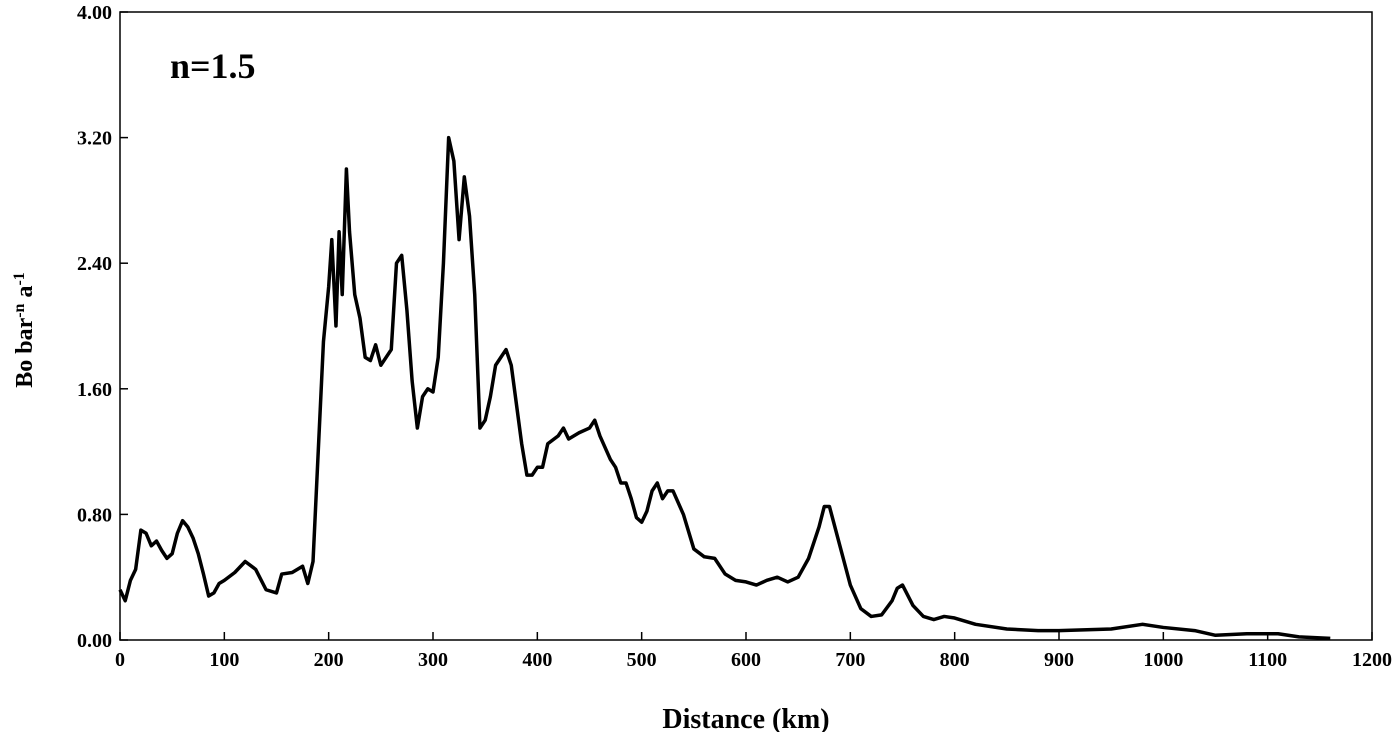 The image size is (1400, 732). I want to click on y-tick-label: 0.00, so click(94, 641).